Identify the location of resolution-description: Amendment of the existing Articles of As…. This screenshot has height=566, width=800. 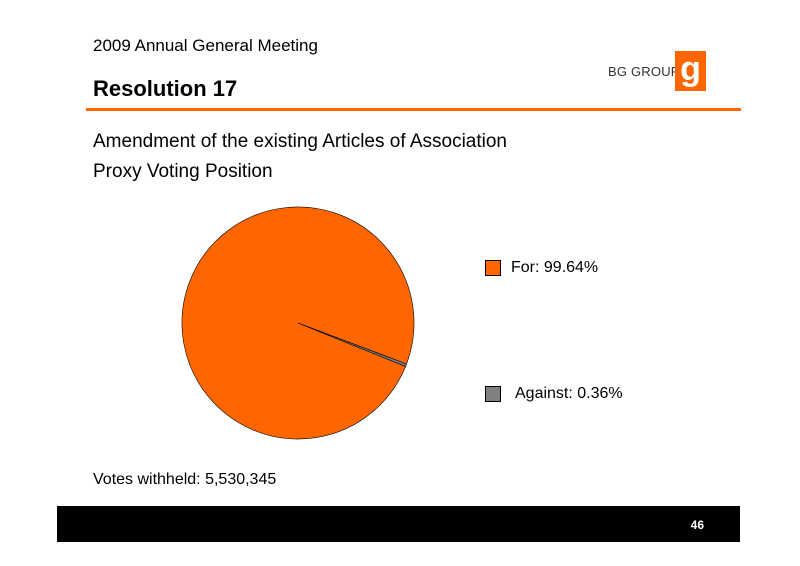
(300, 141).